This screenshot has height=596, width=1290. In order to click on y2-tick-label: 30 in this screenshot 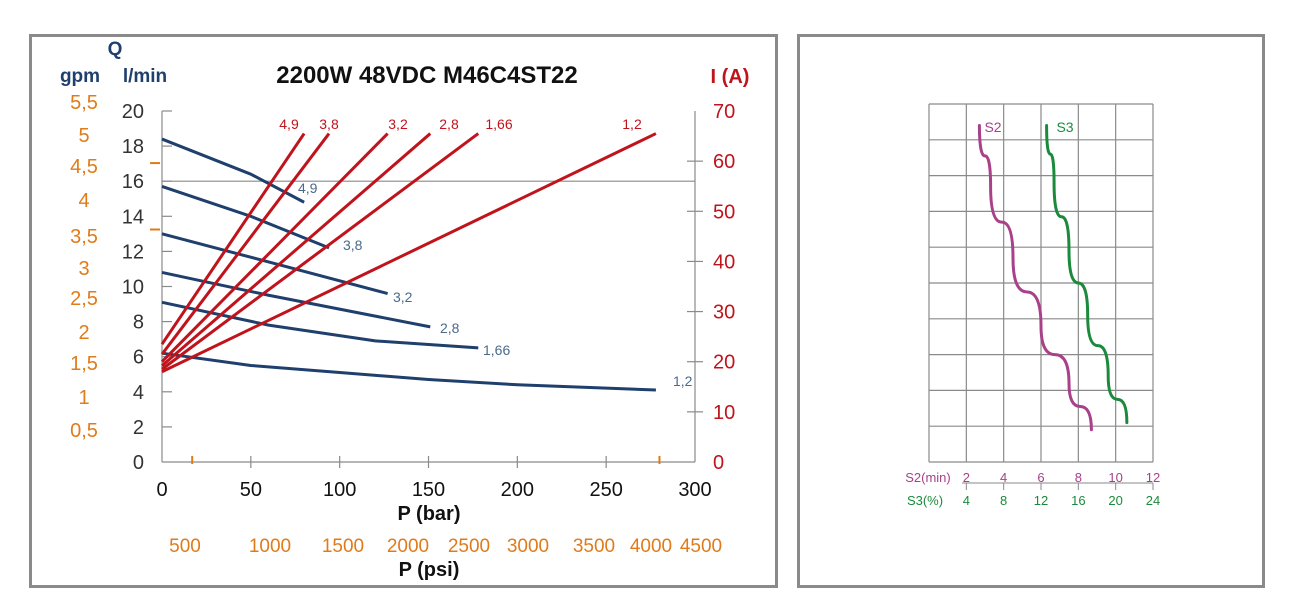, I will do `click(724, 313)`.